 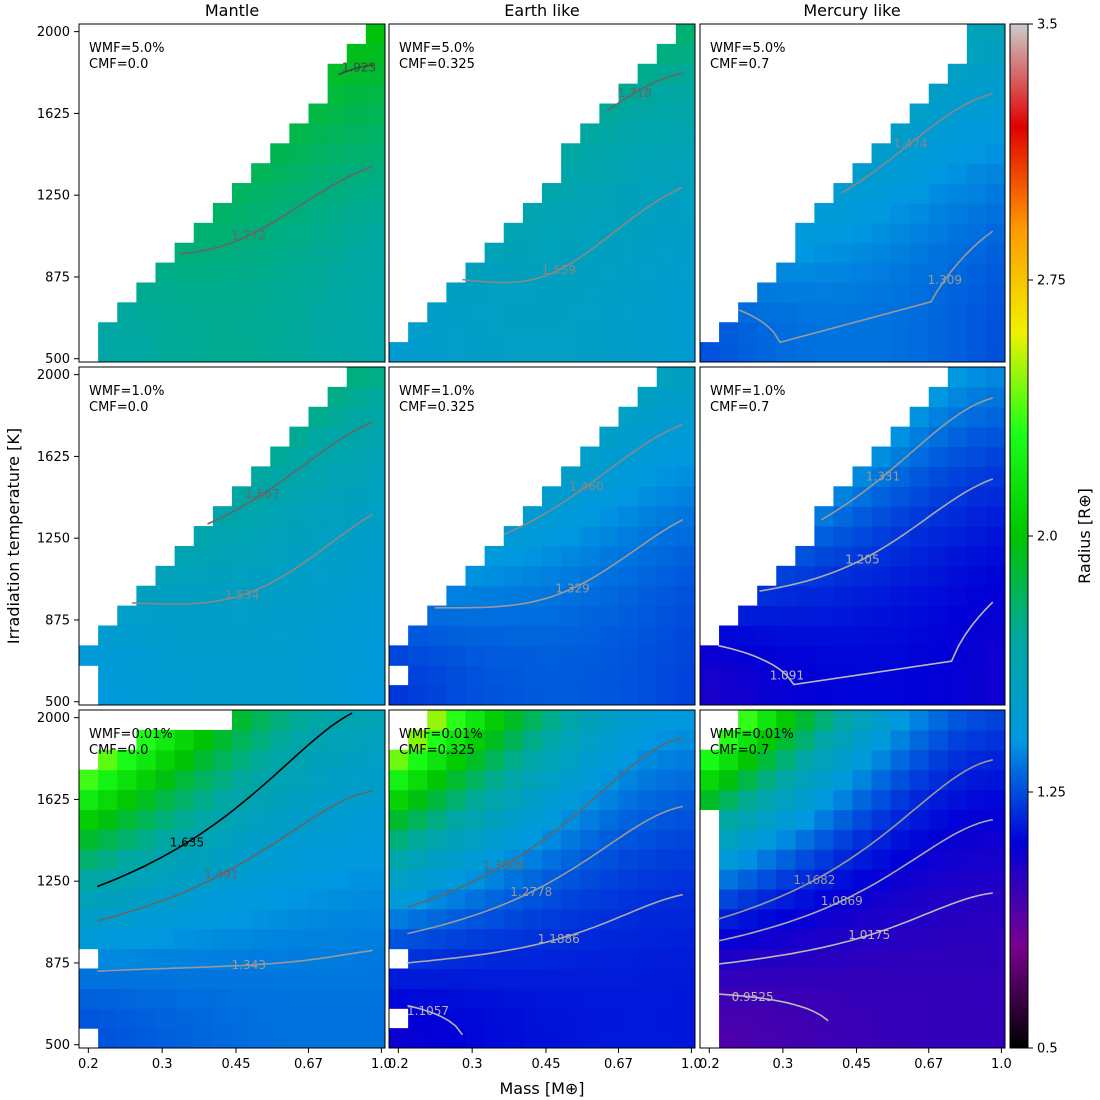 What do you see at coordinates (1084, 536) in the screenshot?
I see `colorbar-label: Radius [R⊕]` at bounding box center [1084, 536].